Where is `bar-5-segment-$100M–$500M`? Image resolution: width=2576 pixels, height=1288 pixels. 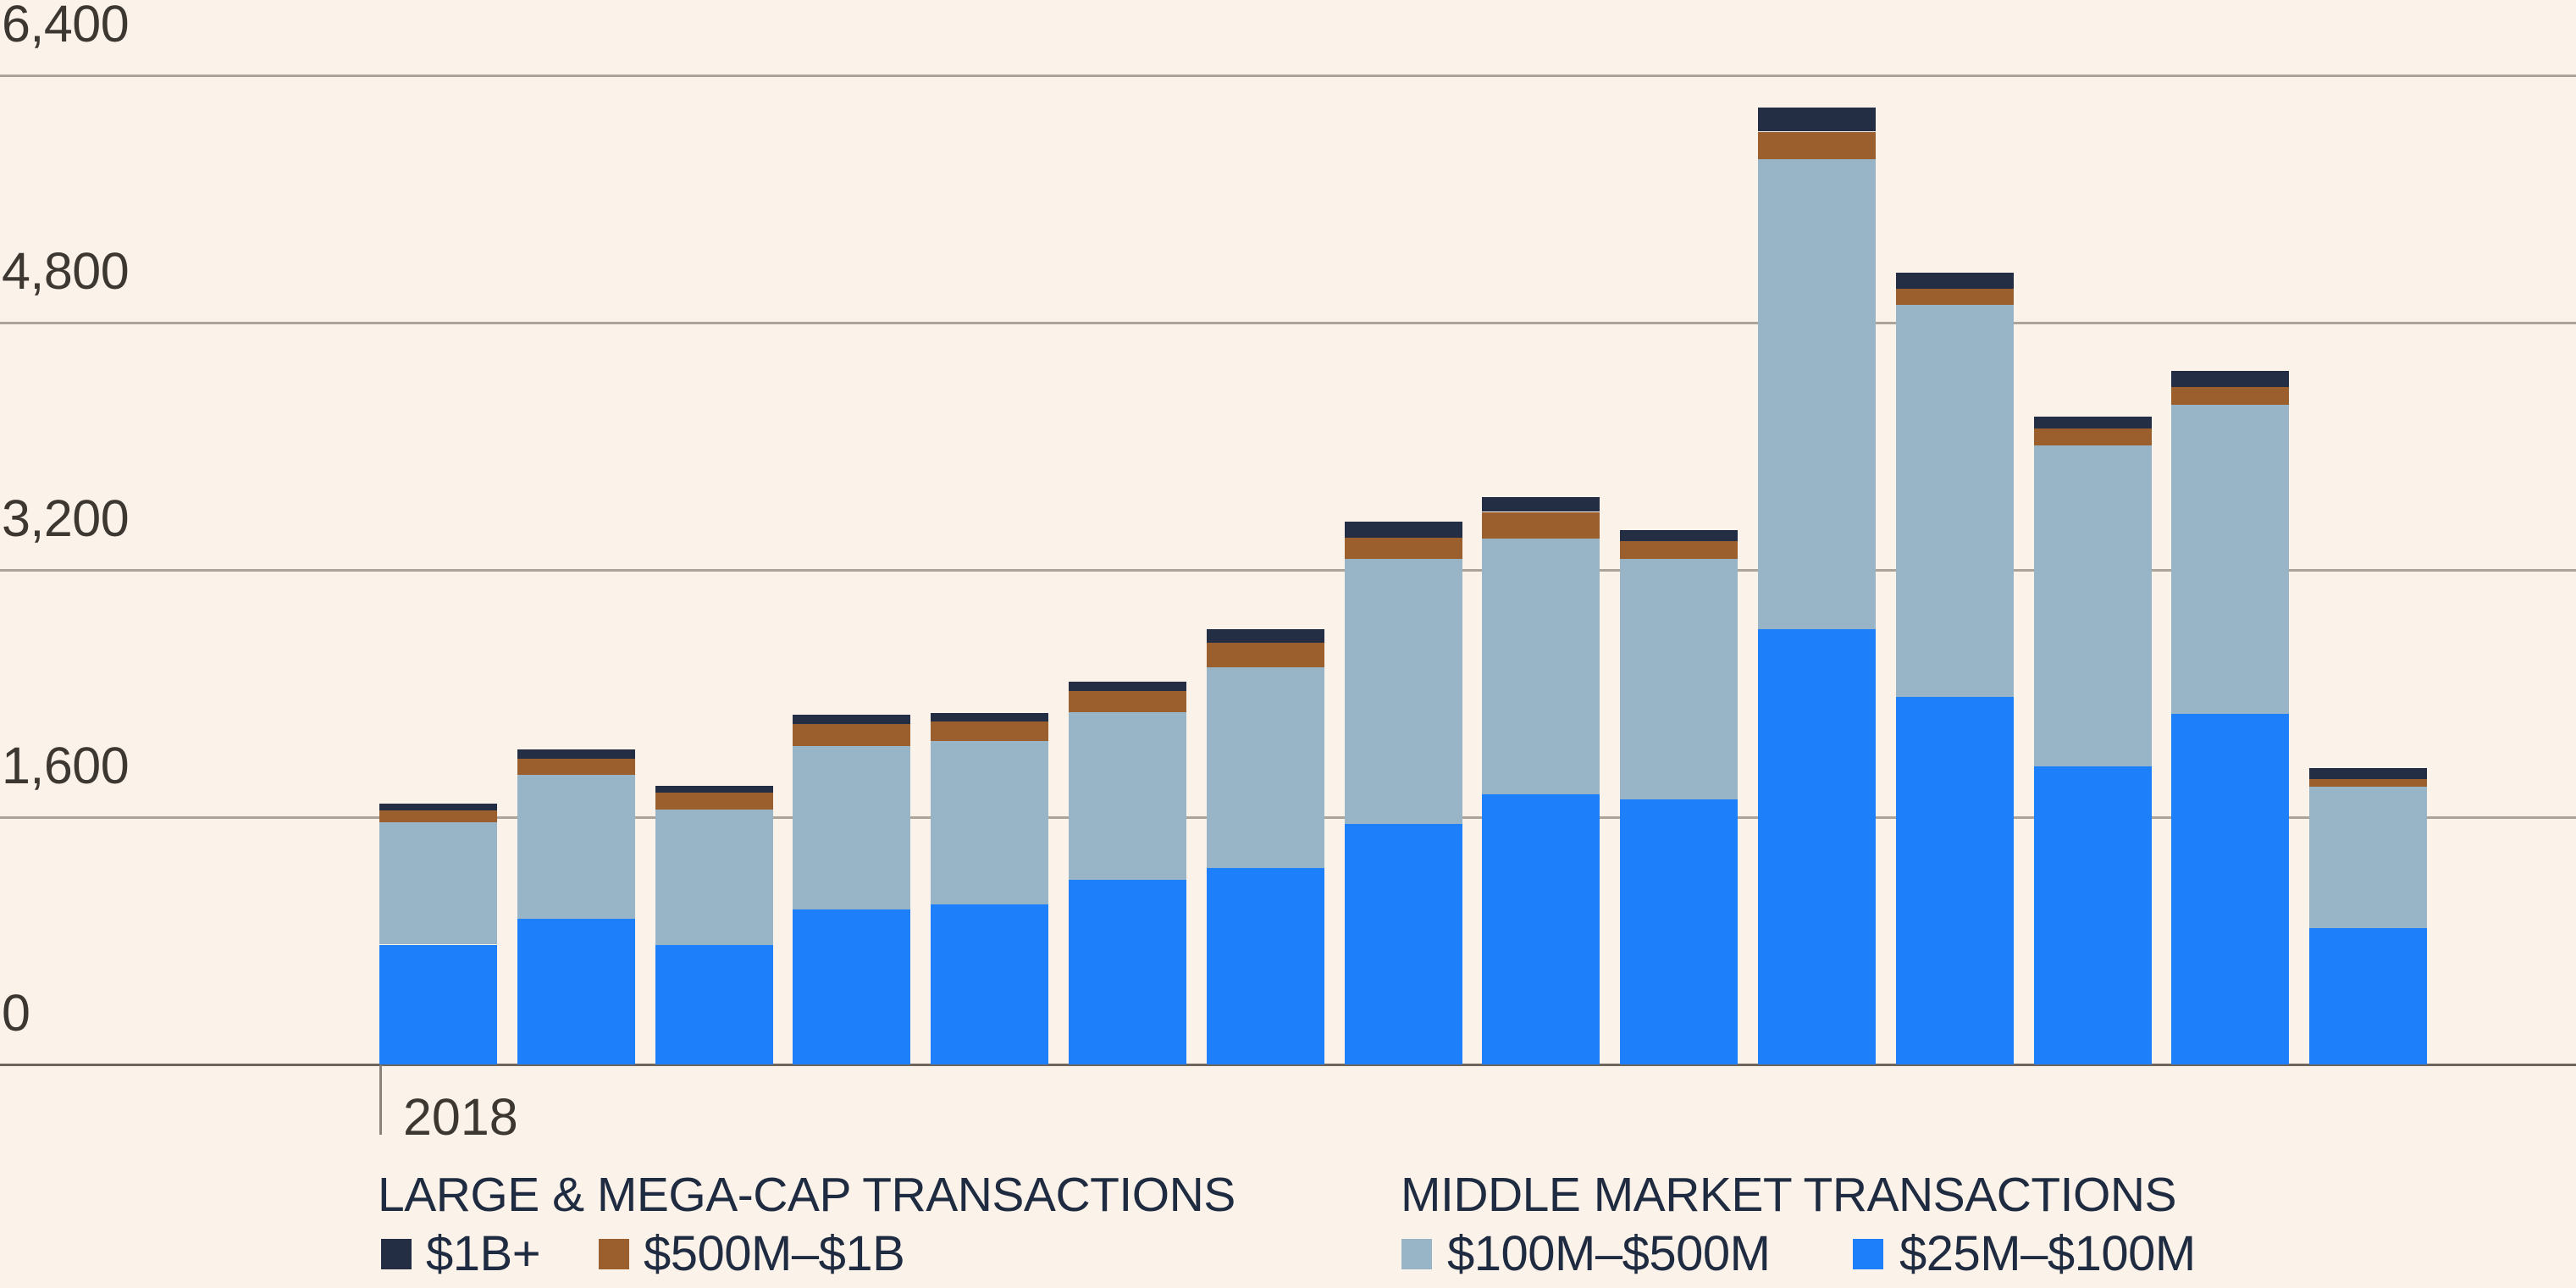
bar-5-segment-$100M–$500M is located at coordinates (990, 822).